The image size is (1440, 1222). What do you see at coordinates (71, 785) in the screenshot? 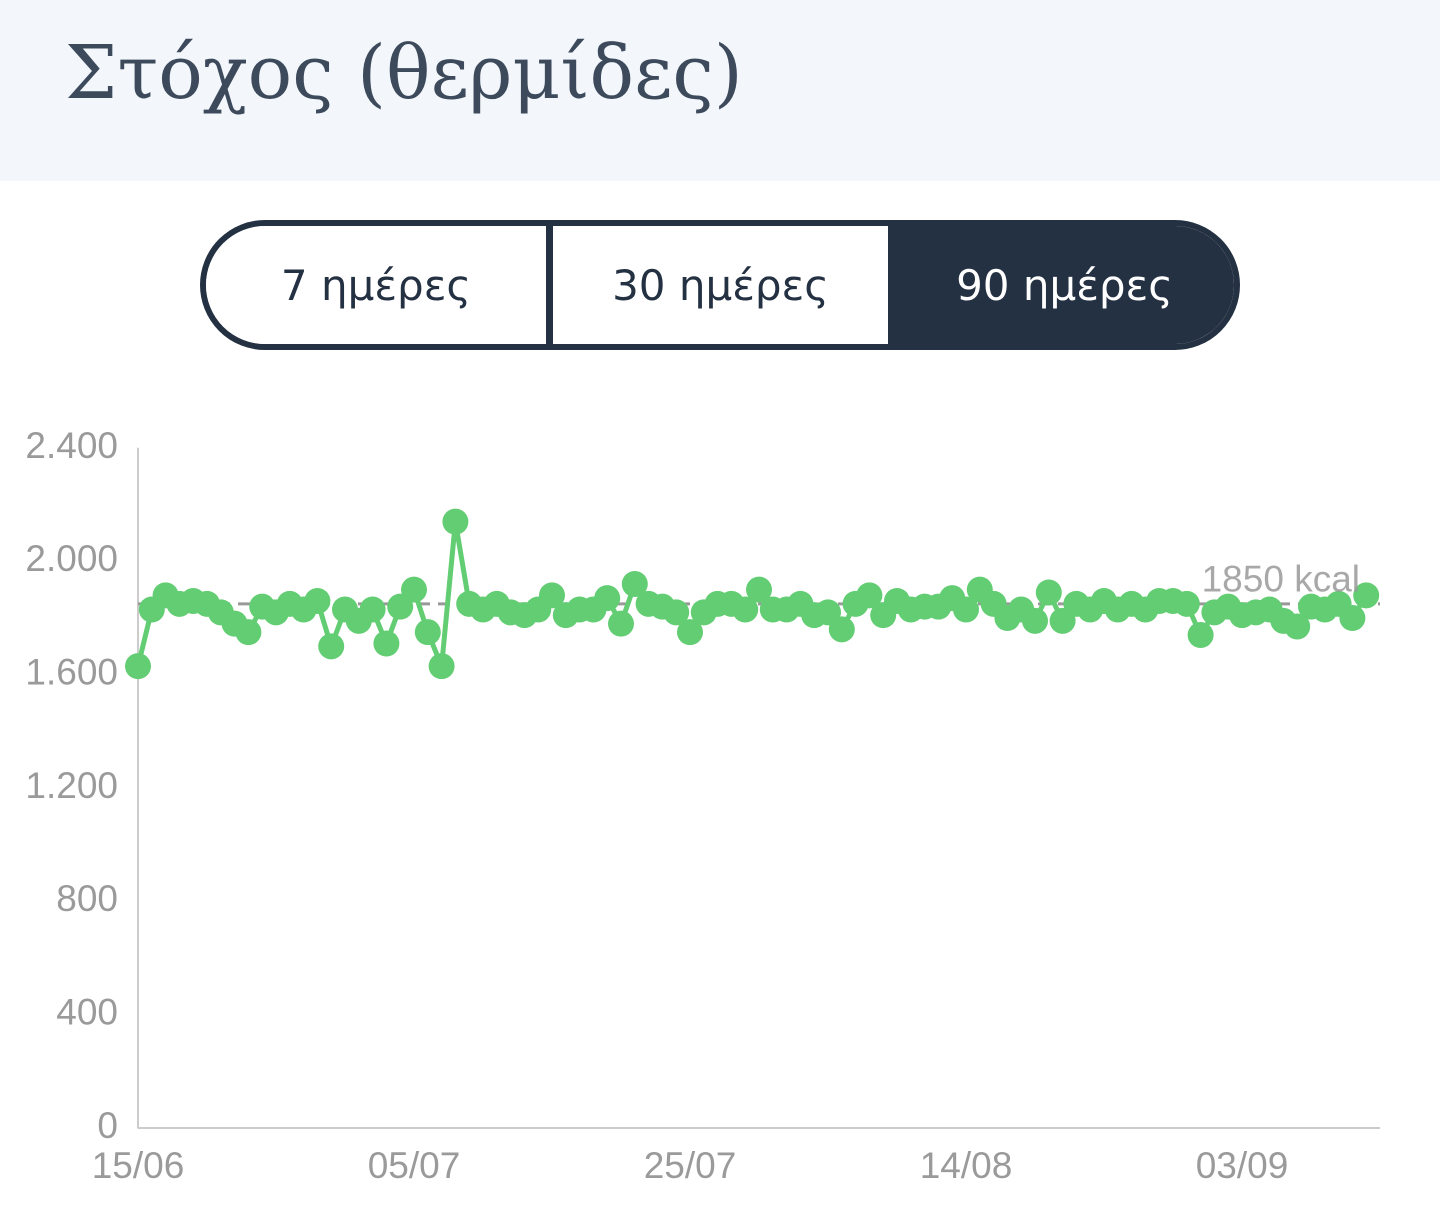
I see `y-tick-label: 1.200` at bounding box center [71, 785].